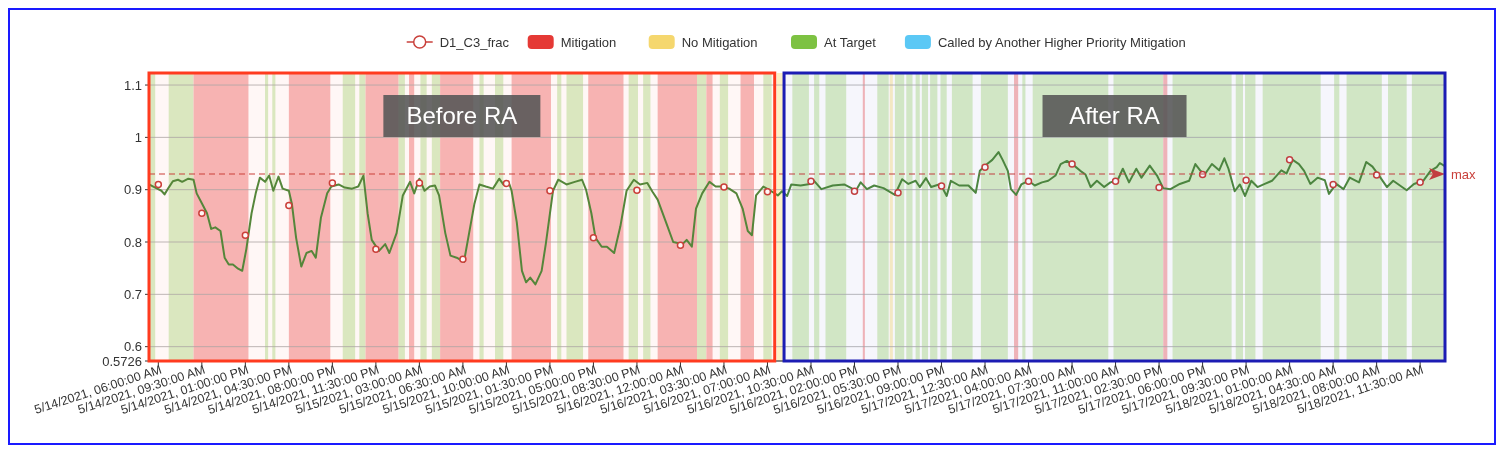 This screenshot has width=1504, height=453. What do you see at coordinates (474, 42) in the screenshot?
I see `legend-label: D1_C3_frac` at bounding box center [474, 42].